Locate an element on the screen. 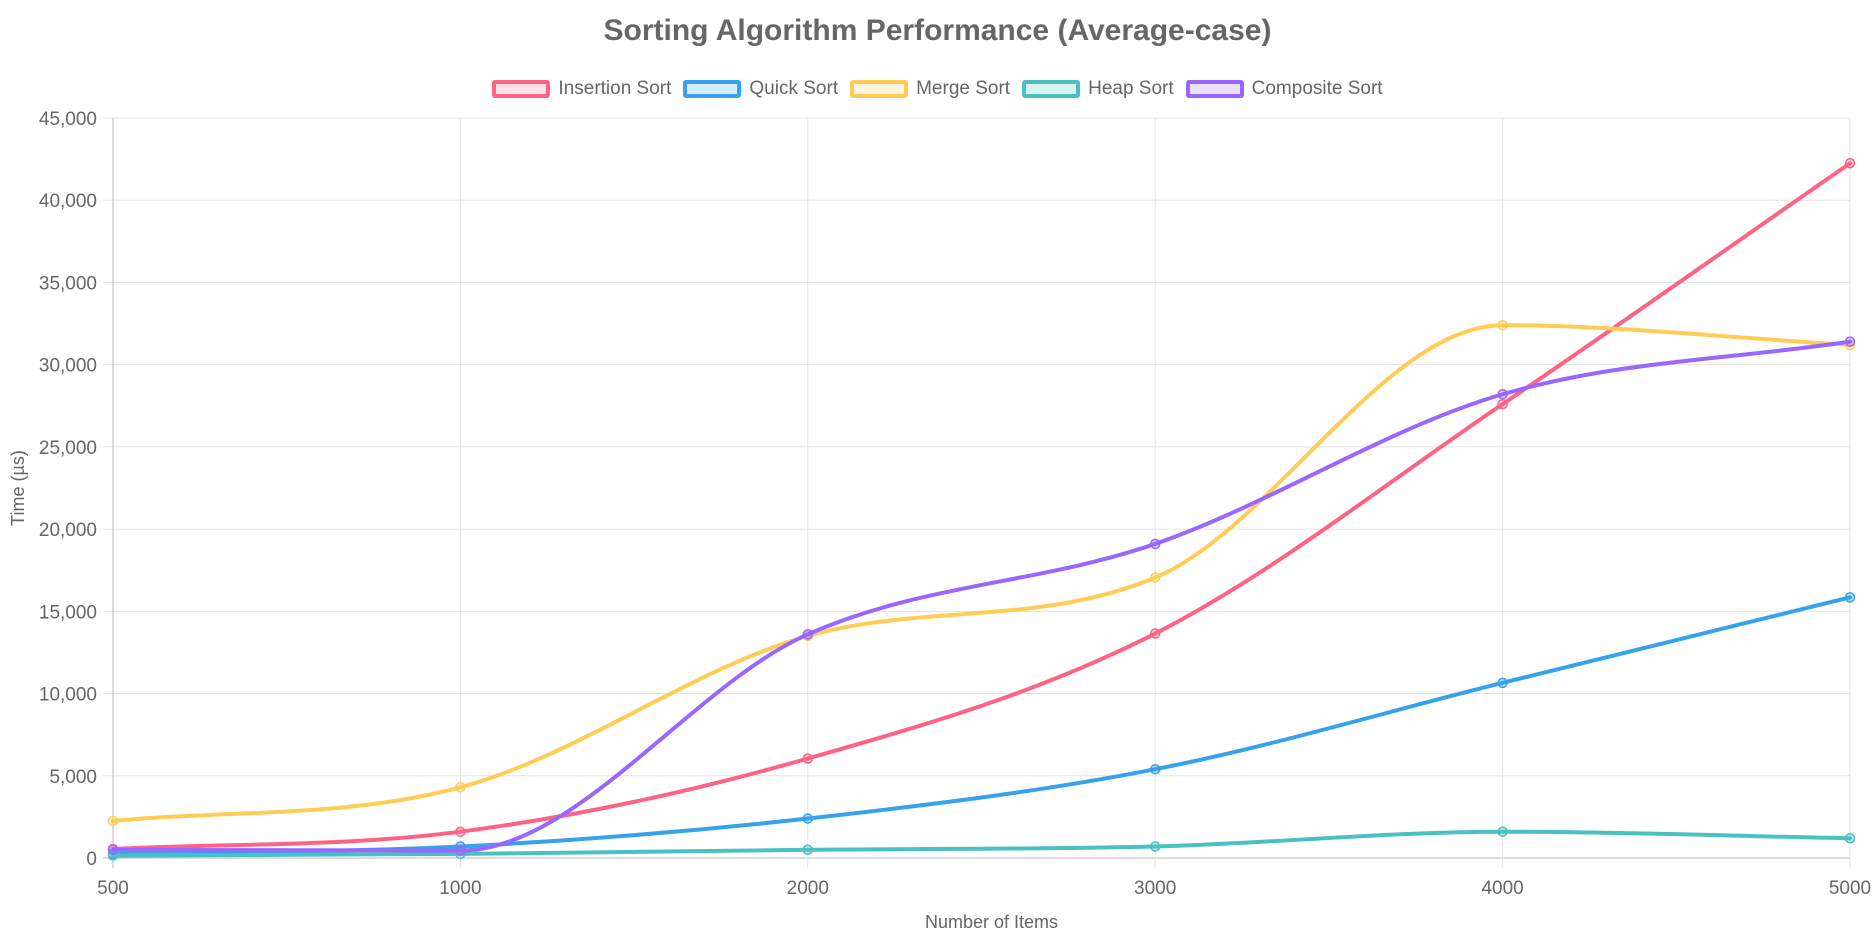 This screenshot has height=937, width=1875. x-tick-label: 5000 is located at coordinates (1850, 888).